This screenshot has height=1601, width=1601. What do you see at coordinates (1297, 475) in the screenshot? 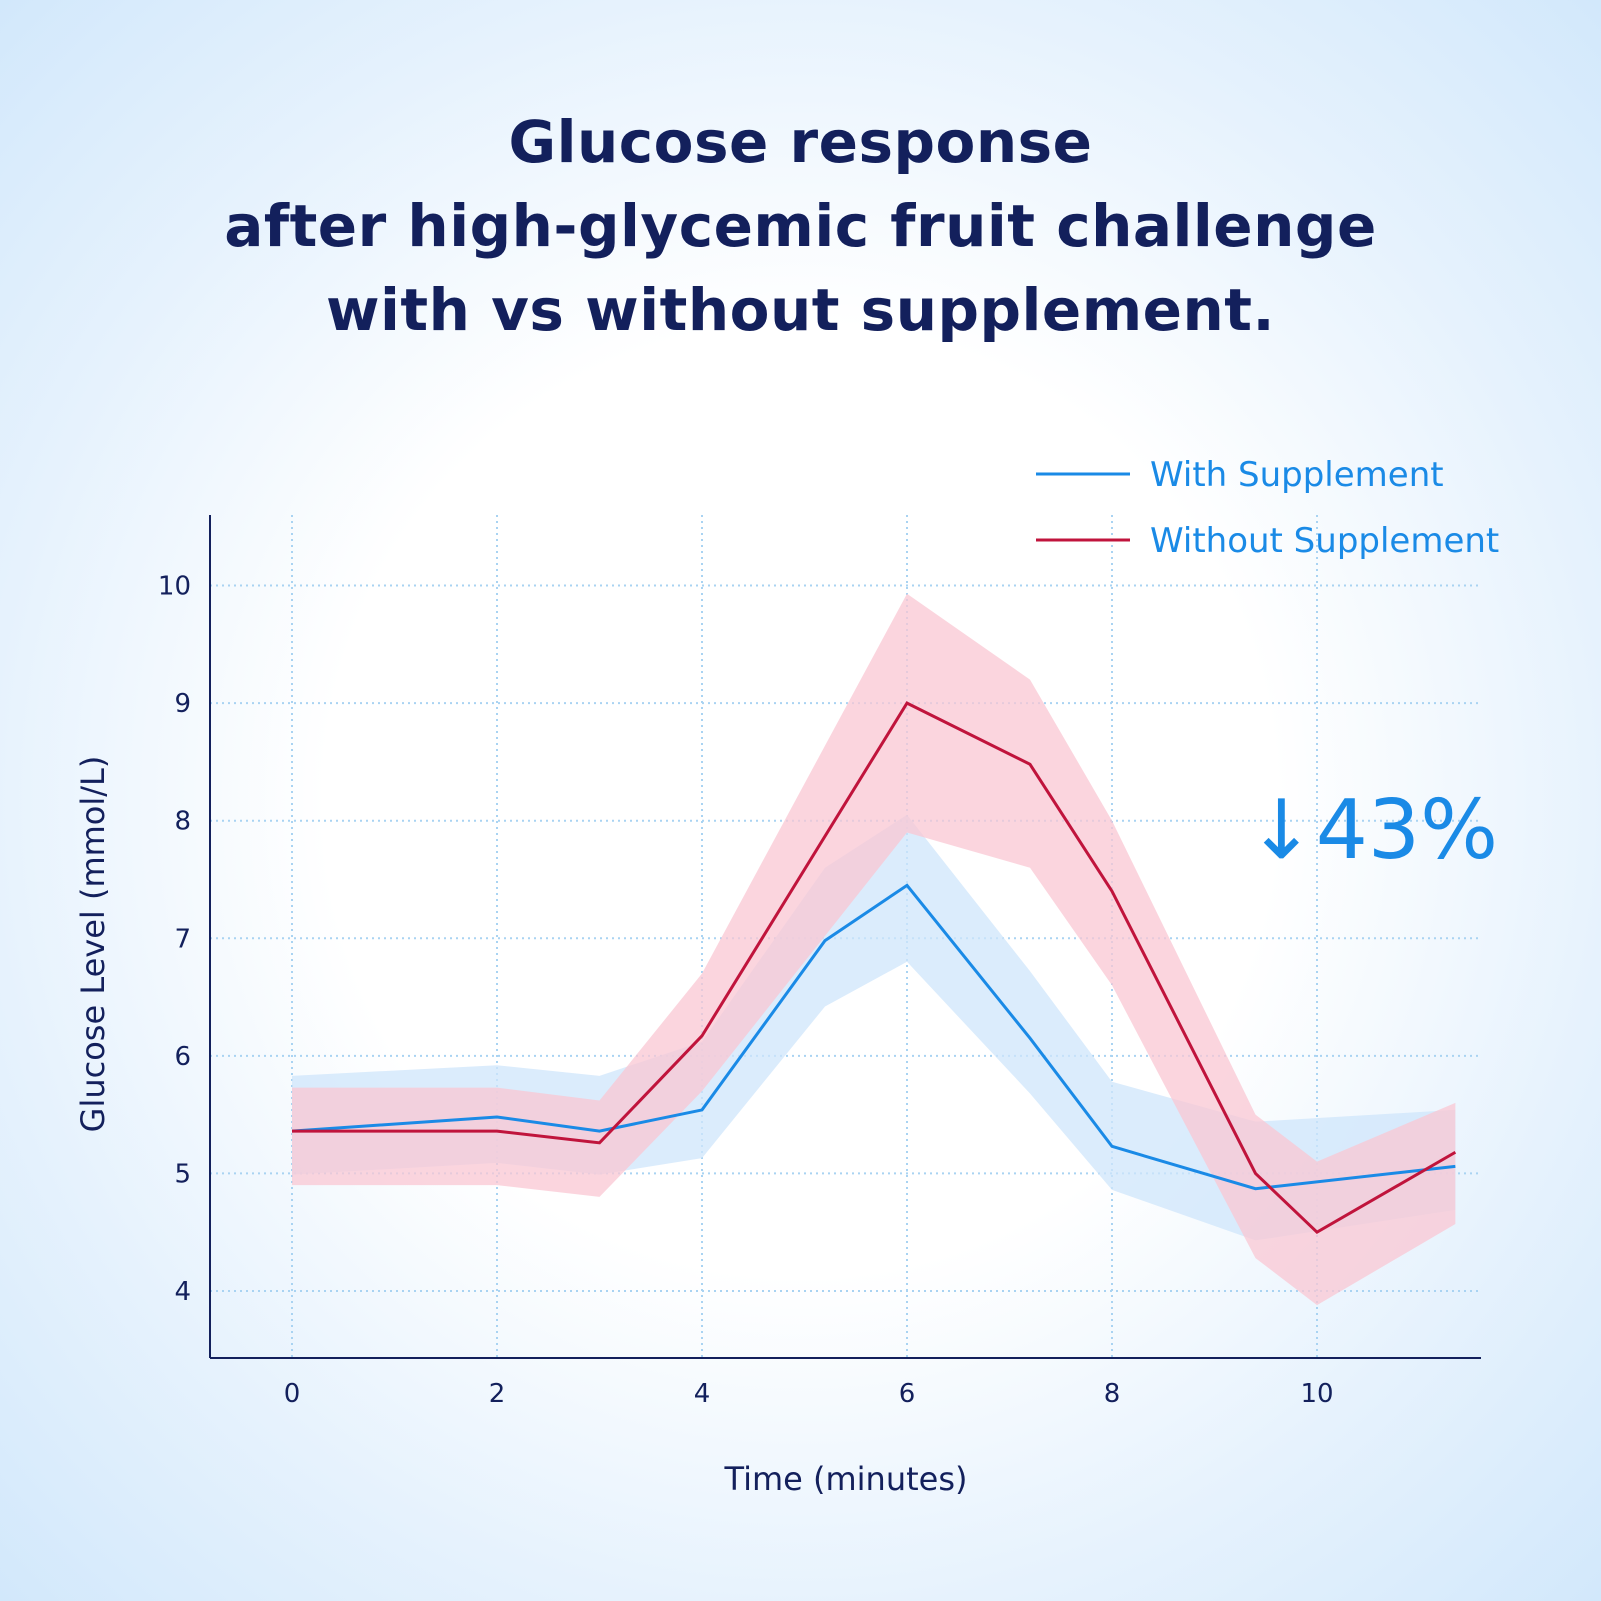
I see `legend-label-0: With Supplement` at bounding box center [1297, 475].